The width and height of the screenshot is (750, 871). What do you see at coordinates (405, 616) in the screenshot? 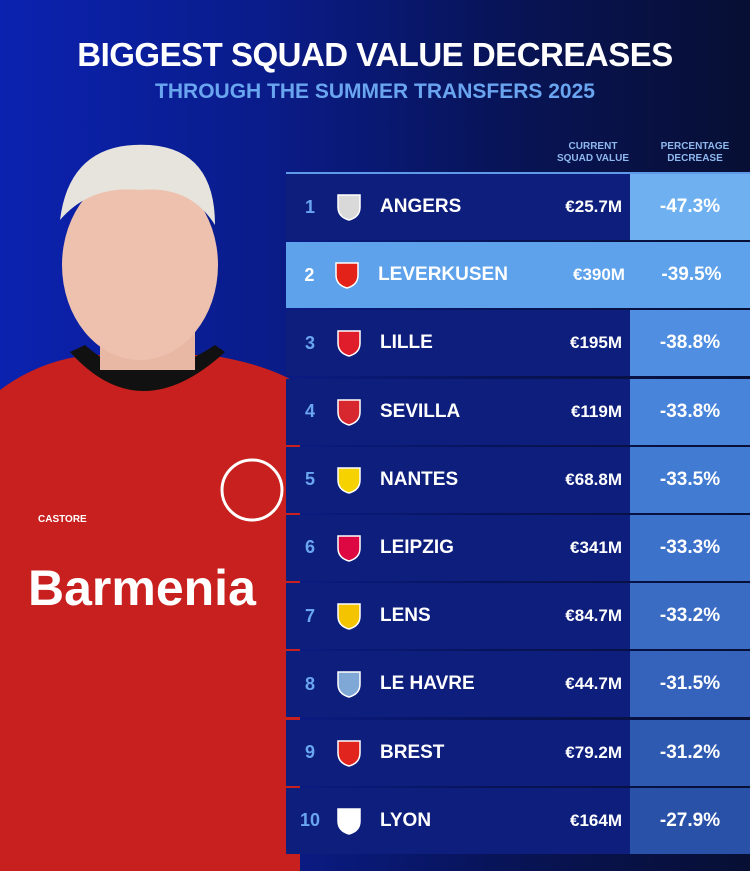
I see `club-name: LENS` at bounding box center [405, 616].